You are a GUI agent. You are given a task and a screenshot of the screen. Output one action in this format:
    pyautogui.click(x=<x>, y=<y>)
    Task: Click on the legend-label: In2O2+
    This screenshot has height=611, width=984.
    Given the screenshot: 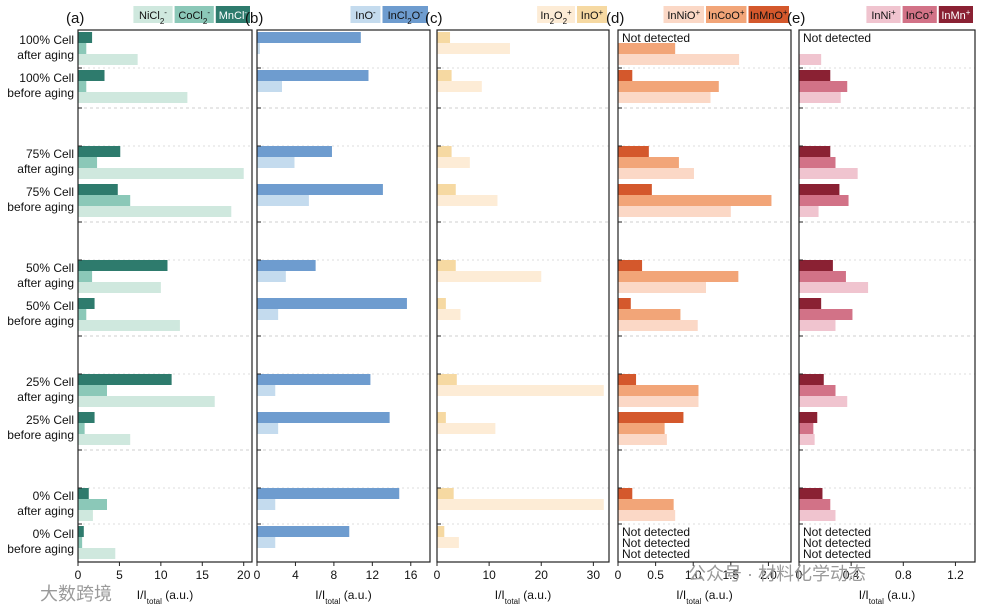 What is the action you would take?
    pyautogui.click(x=556, y=17)
    